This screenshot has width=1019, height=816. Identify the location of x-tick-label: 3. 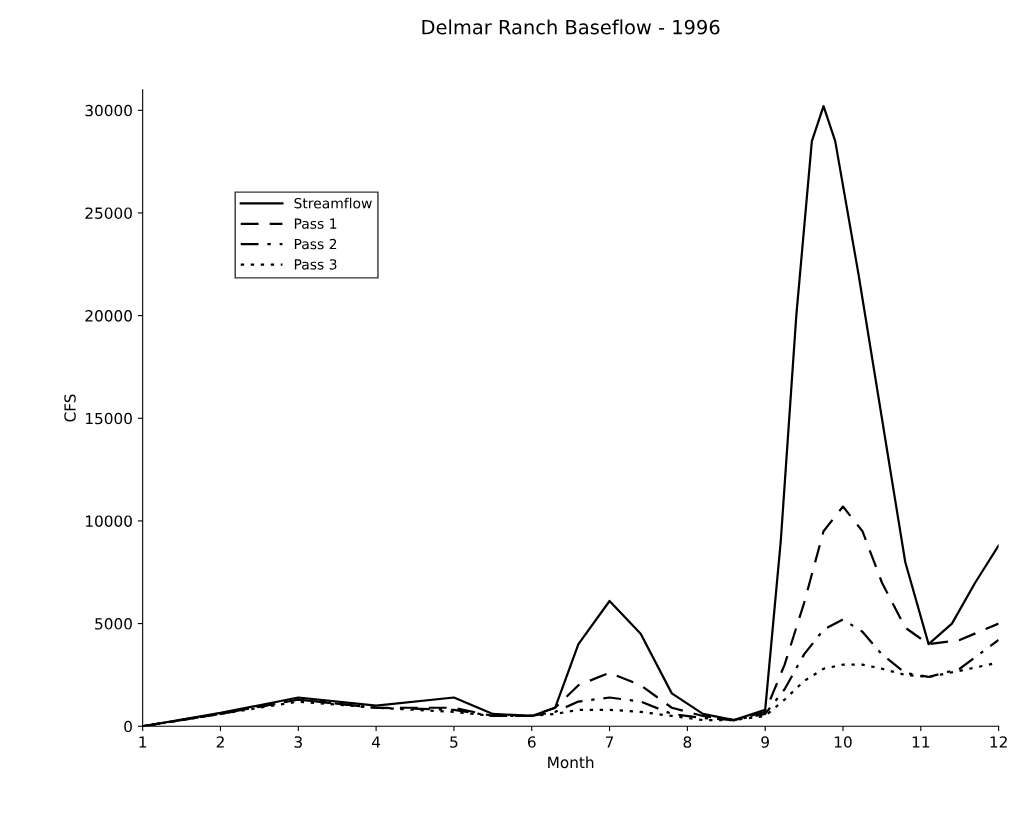
(298, 742).